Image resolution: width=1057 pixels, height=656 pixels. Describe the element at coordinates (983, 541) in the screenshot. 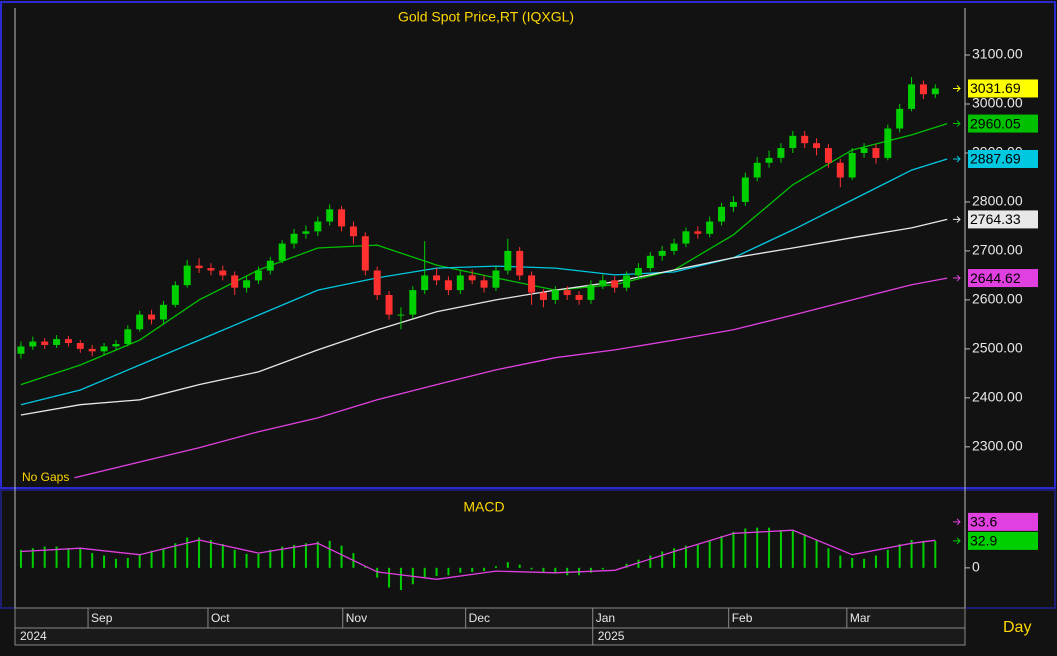

I see `value-tag-label: 32.9` at that location.